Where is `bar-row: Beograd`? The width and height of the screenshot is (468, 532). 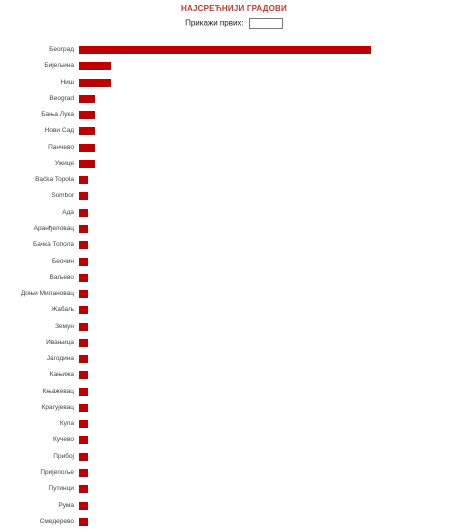 bar-row: Beograd is located at coordinates (234, 99).